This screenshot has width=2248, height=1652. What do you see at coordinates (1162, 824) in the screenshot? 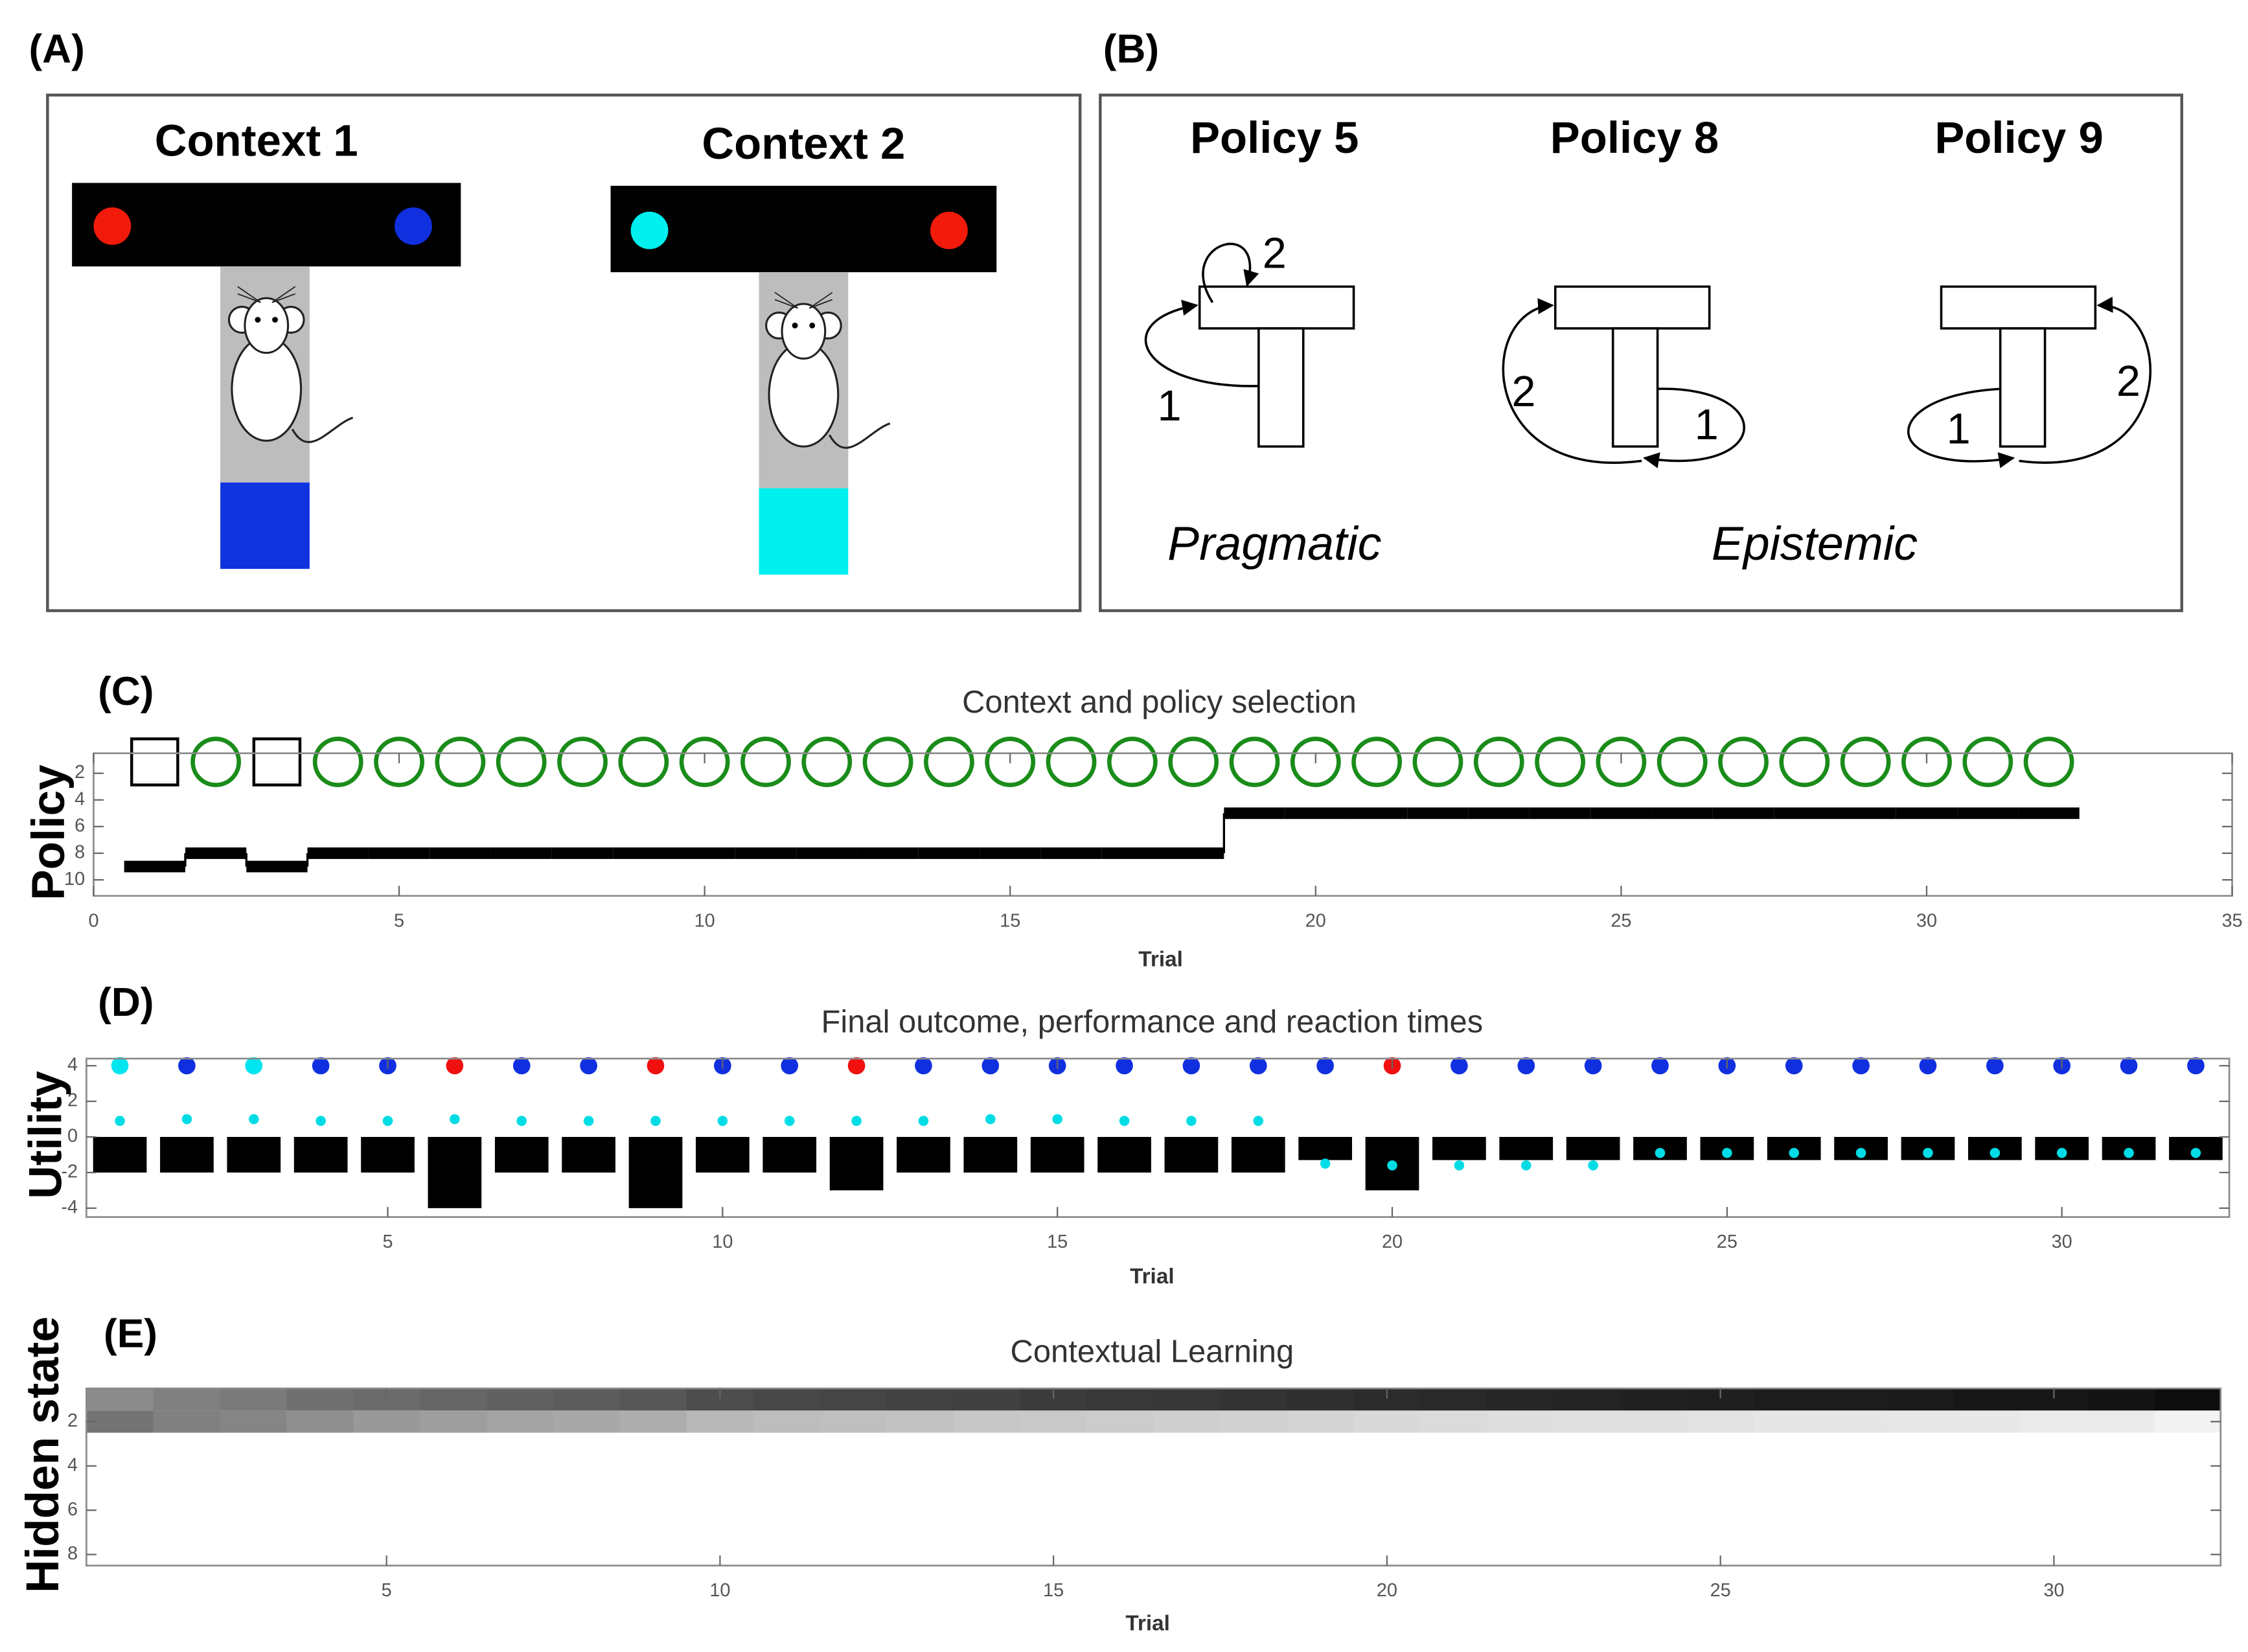
I see `plot-area` at bounding box center [1162, 824].